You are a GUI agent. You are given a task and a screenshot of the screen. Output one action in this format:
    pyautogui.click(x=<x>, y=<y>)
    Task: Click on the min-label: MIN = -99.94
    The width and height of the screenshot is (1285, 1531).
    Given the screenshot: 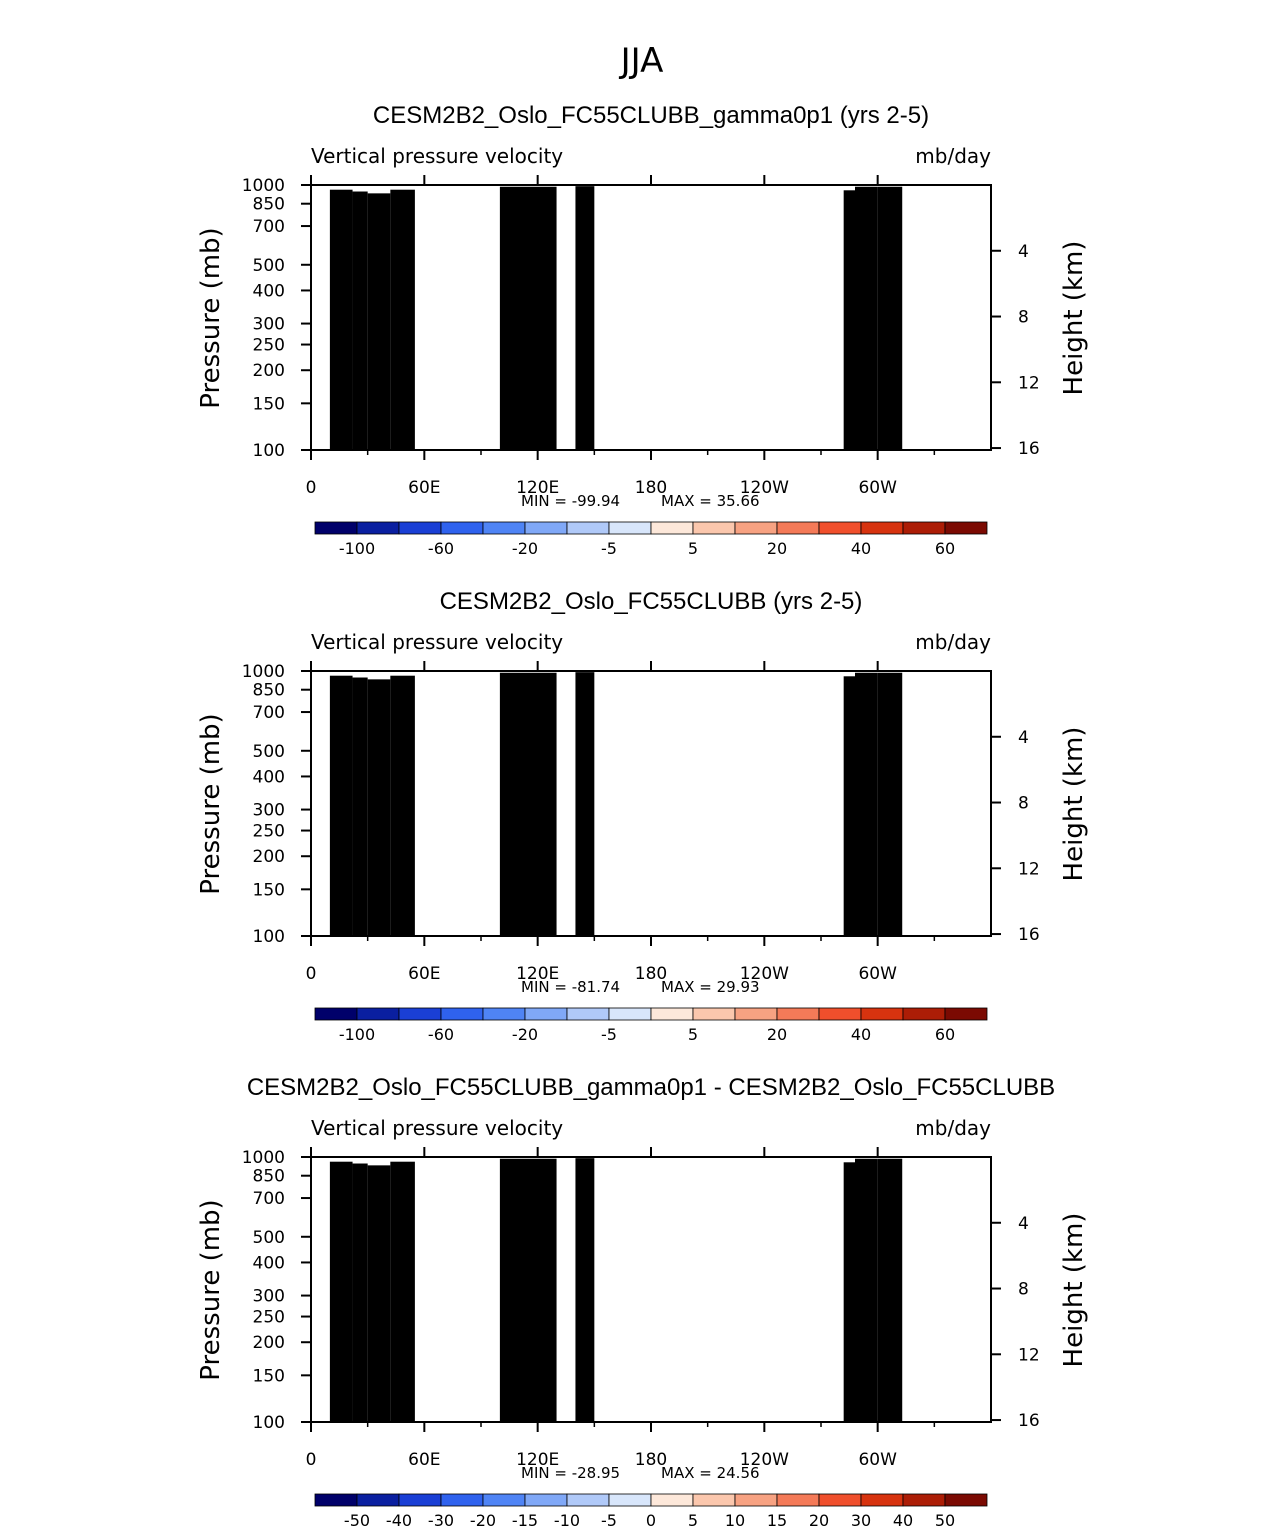 What is the action you would take?
    pyautogui.click(x=570, y=501)
    